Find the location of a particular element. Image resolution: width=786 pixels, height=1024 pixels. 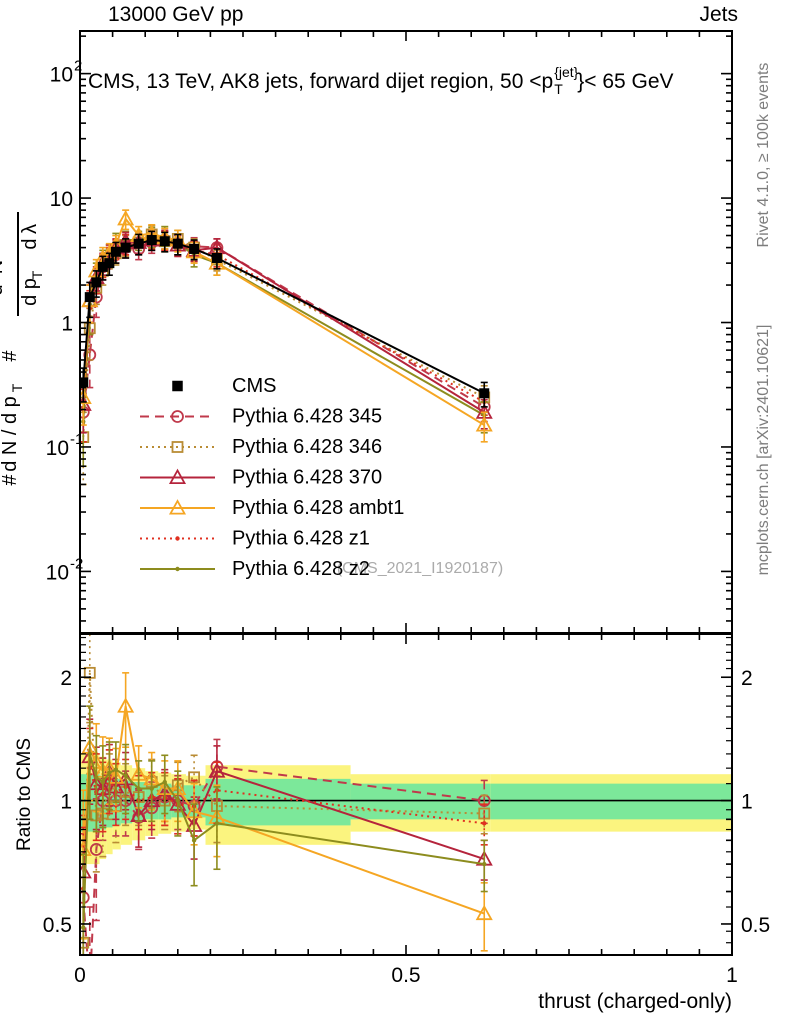

x-tick-label-1: 1 is located at coordinates (732, 975).